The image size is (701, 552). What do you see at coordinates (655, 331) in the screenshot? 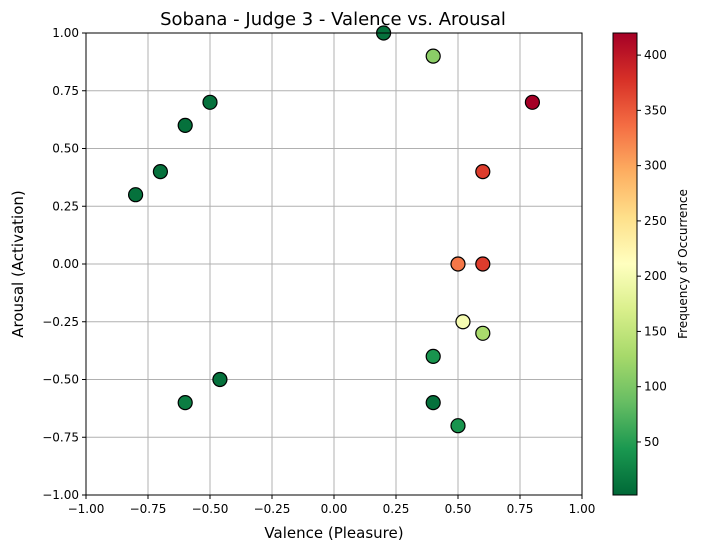
I see `colorbar-tick-label: 150` at bounding box center [655, 331].